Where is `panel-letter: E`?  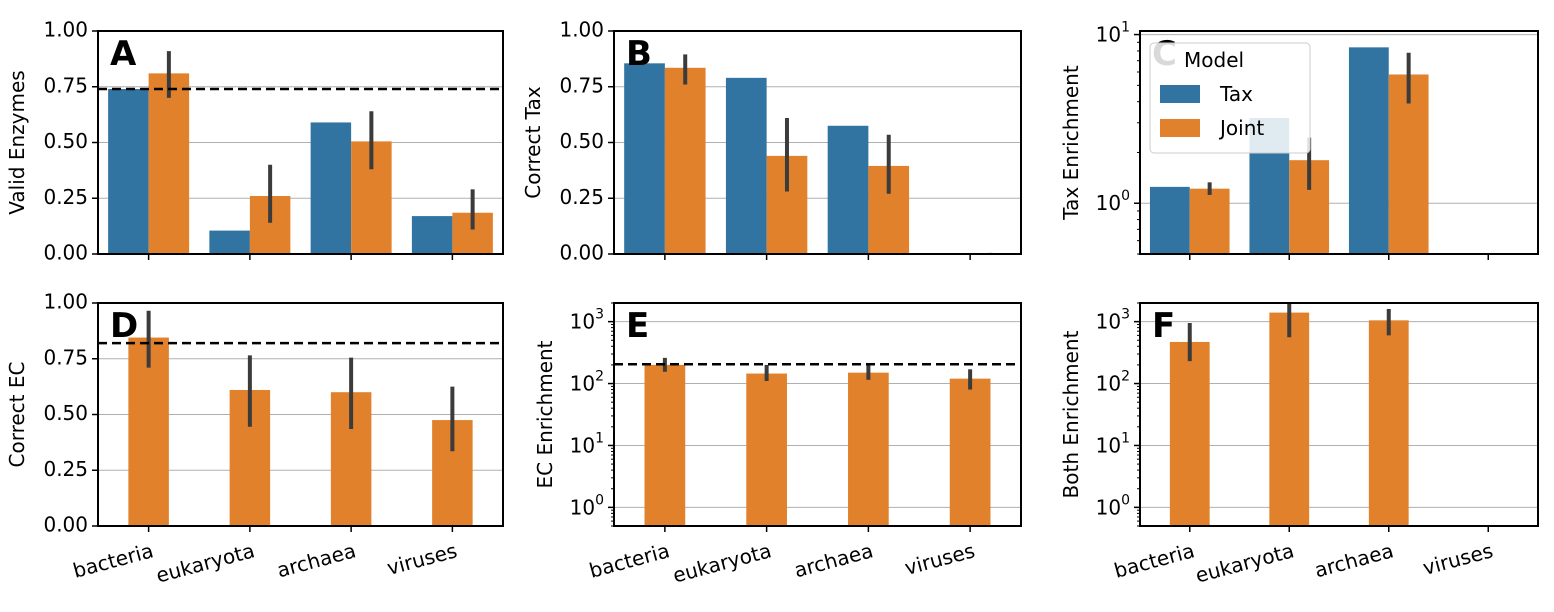 panel-letter: E is located at coordinates (637, 326).